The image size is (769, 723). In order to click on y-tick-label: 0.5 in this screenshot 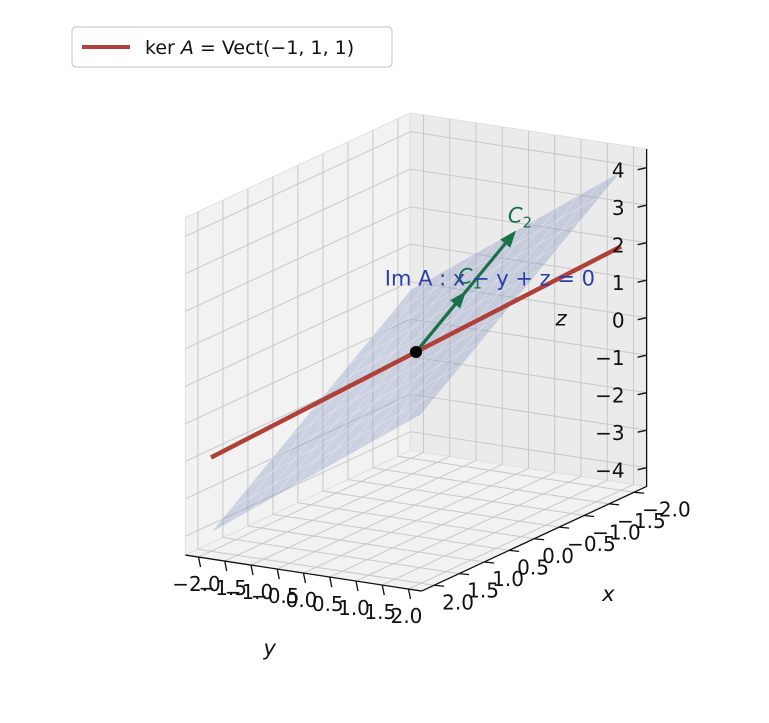, I will do `click(328, 604)`.